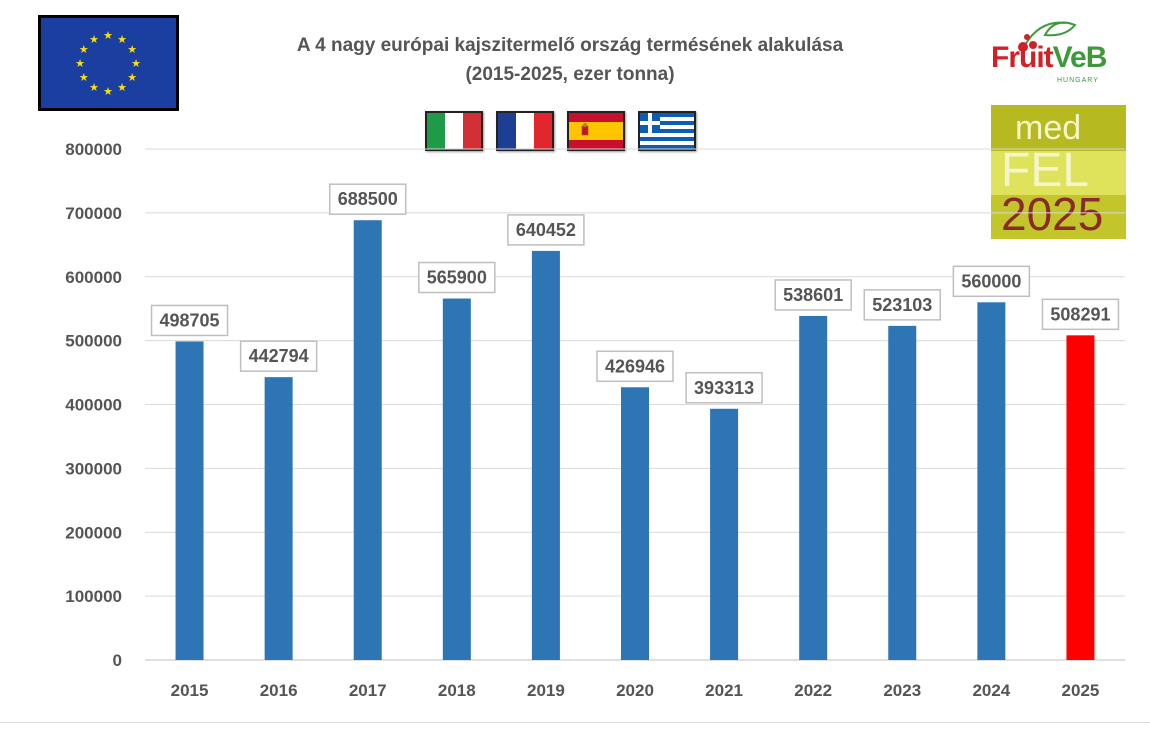  I want to click on data-label-text: 426946, so click(635, 366).